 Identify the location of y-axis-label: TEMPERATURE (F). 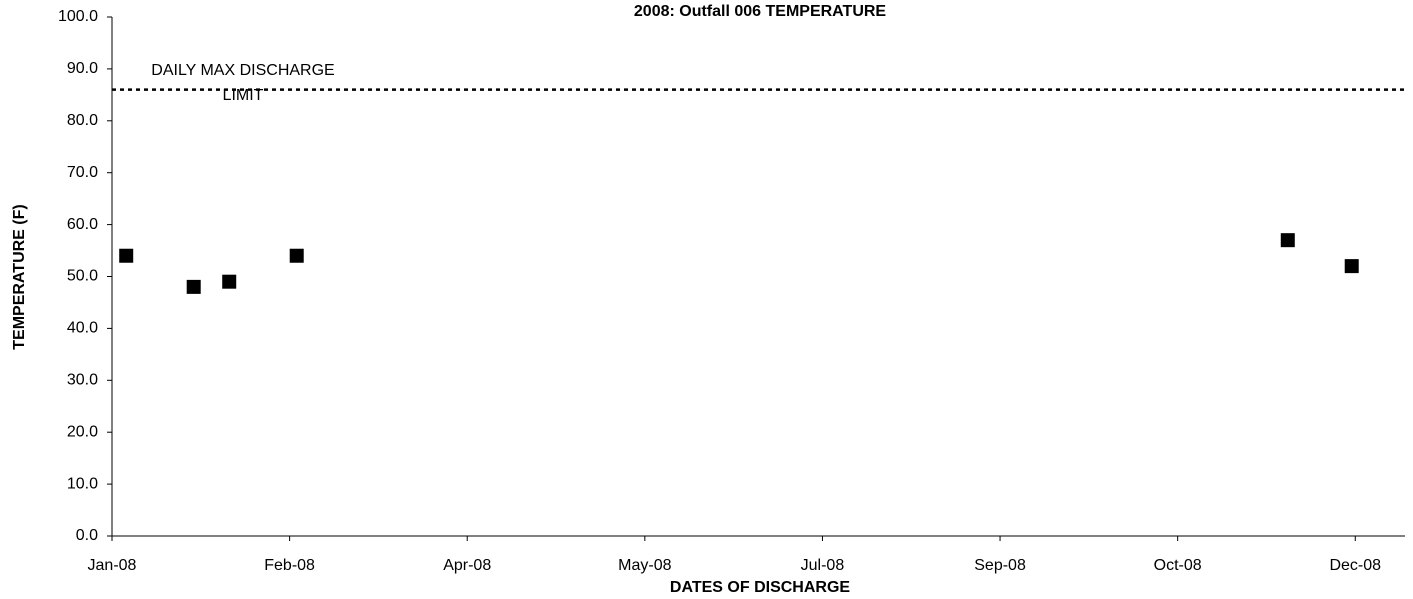
(19, 276).